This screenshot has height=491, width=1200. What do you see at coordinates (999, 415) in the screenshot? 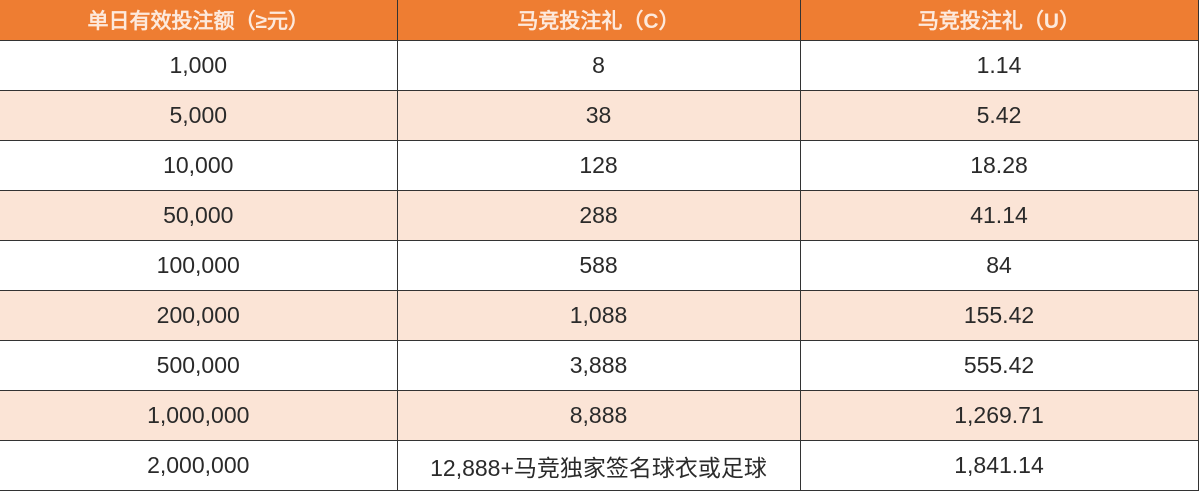
I see `cell-reward-u: 1,269.71` at bounding box center [999, 415].